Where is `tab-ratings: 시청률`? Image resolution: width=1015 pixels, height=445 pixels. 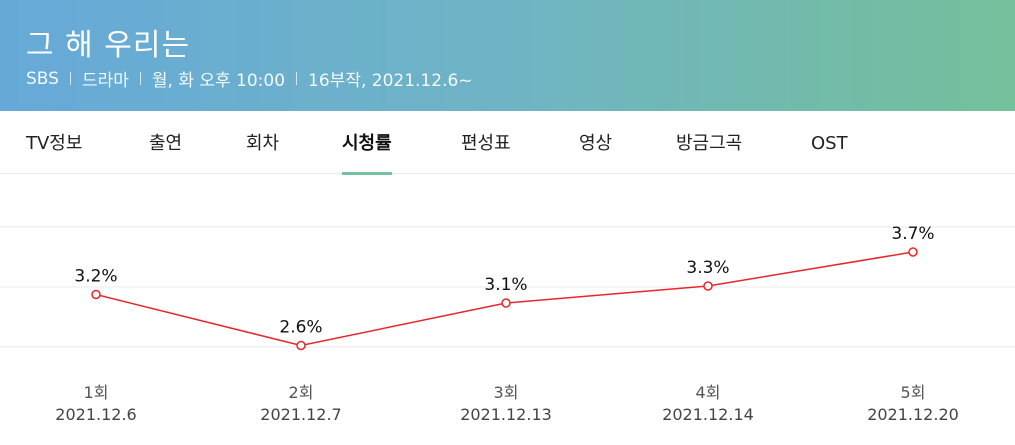 tab-ratings: 시청률 is located at coordinates (367, 143).